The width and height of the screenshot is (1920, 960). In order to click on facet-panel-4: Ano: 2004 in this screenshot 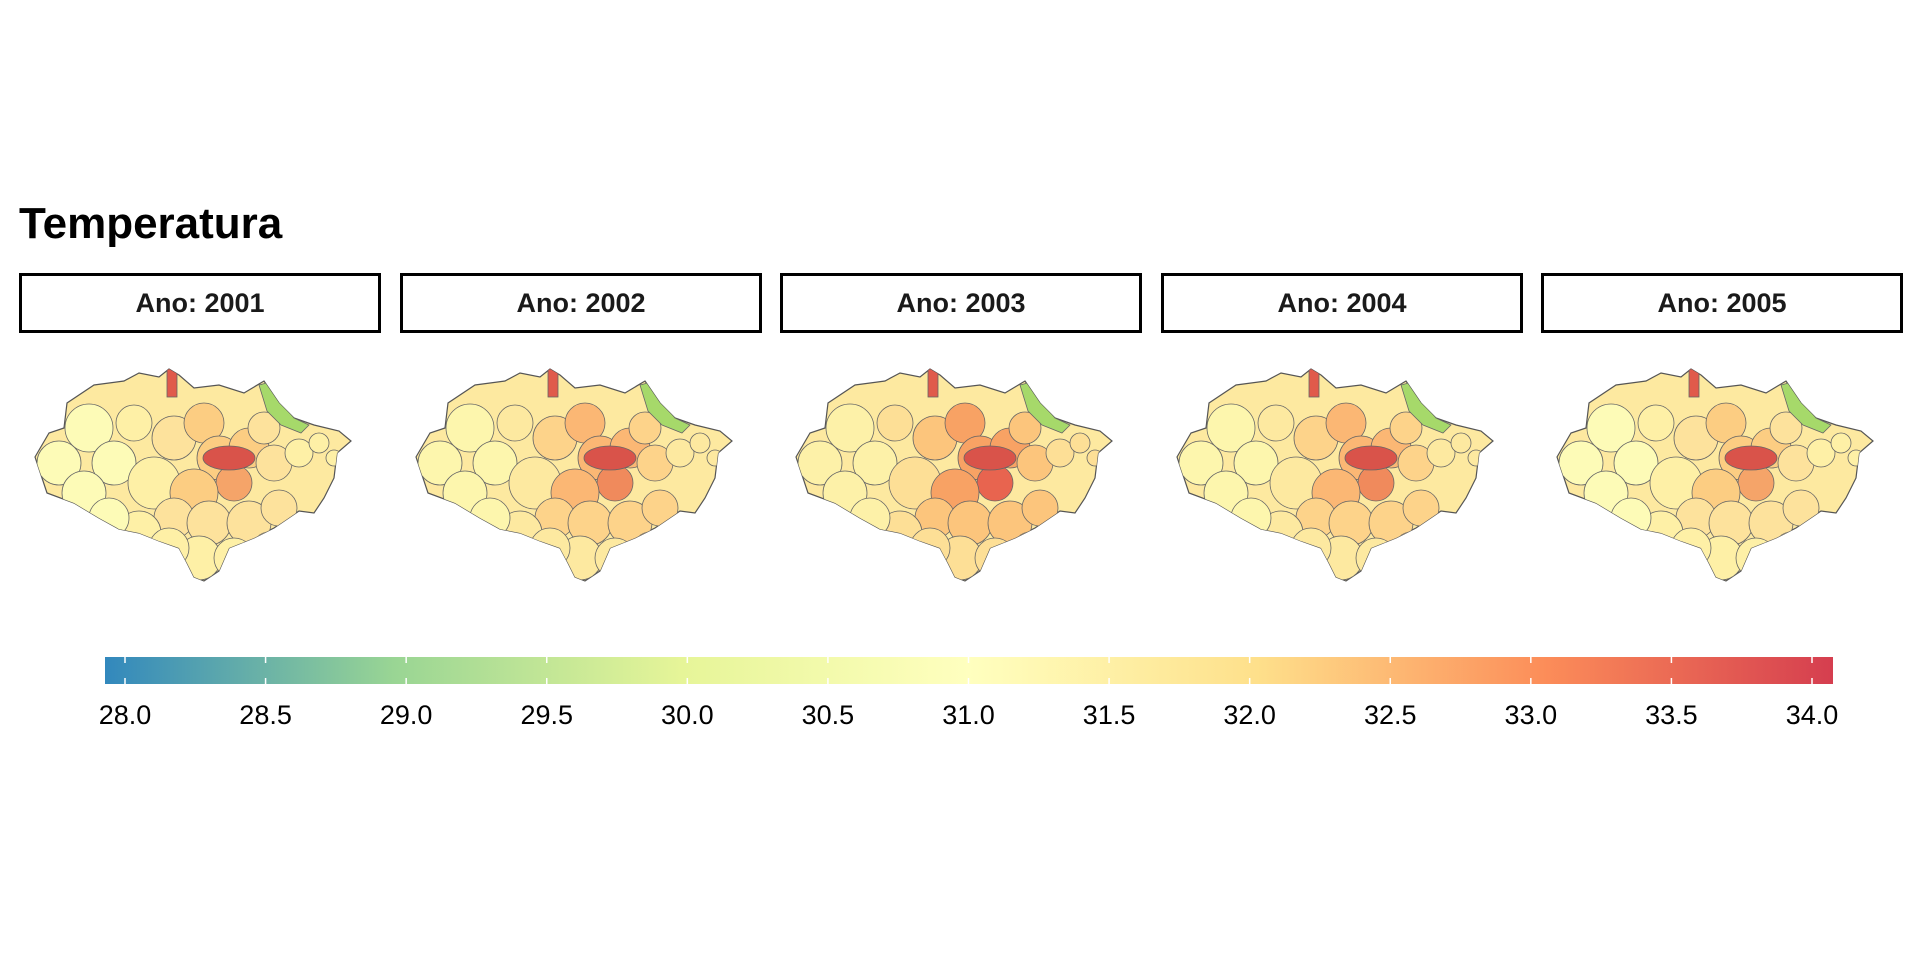, I will do `click(1342, 433)`.